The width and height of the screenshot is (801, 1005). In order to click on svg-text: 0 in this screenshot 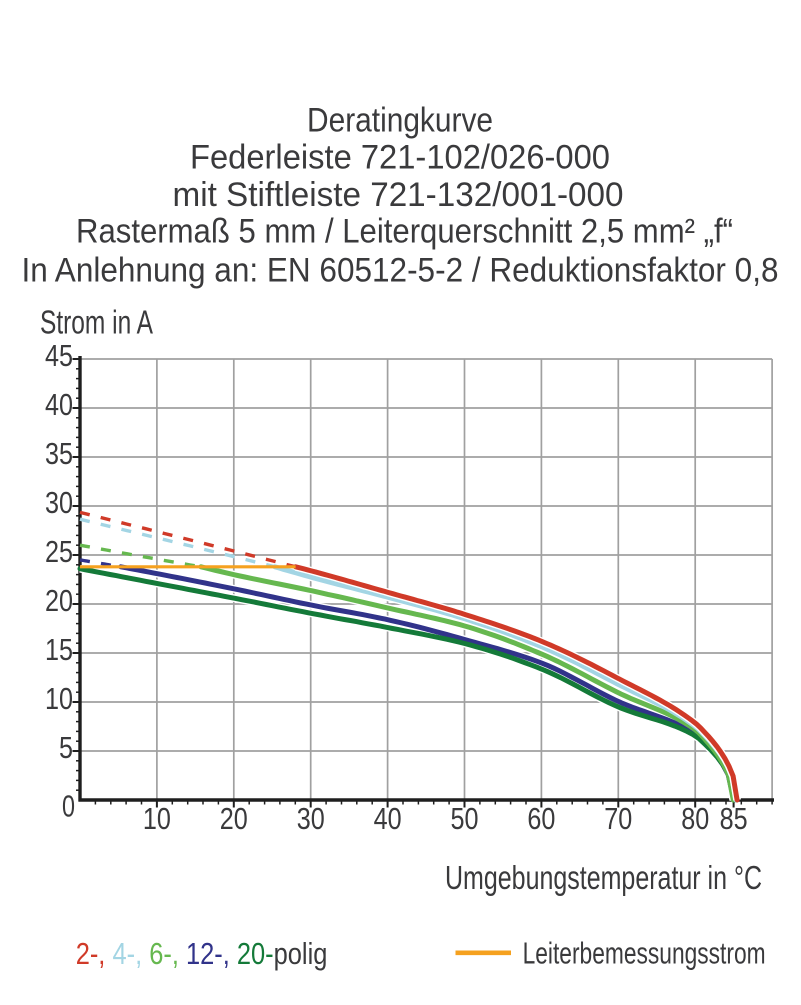, I will do `click(68, 806)`.